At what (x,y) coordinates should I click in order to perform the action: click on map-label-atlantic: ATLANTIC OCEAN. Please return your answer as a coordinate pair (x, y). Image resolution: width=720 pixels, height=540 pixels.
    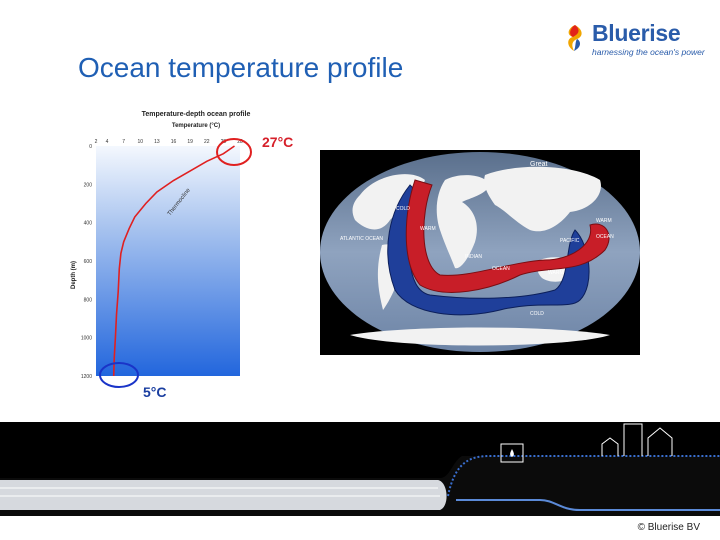
    Looking at the image, I should click on (361, 239).